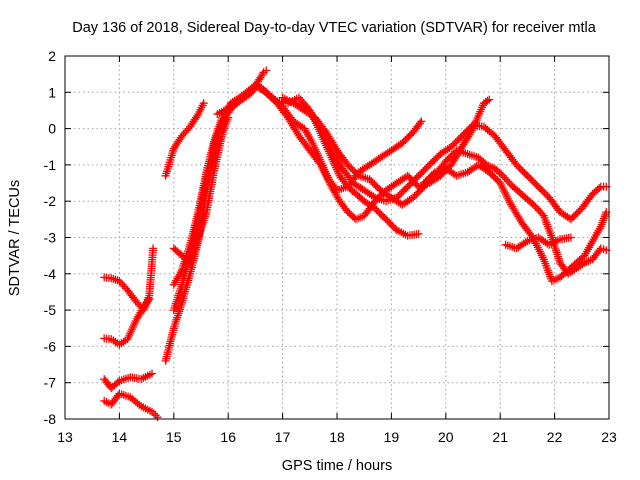  Describe the element at coordinates (555, 437) in the screenshot. I see `x-tick-label: 22` at that location.